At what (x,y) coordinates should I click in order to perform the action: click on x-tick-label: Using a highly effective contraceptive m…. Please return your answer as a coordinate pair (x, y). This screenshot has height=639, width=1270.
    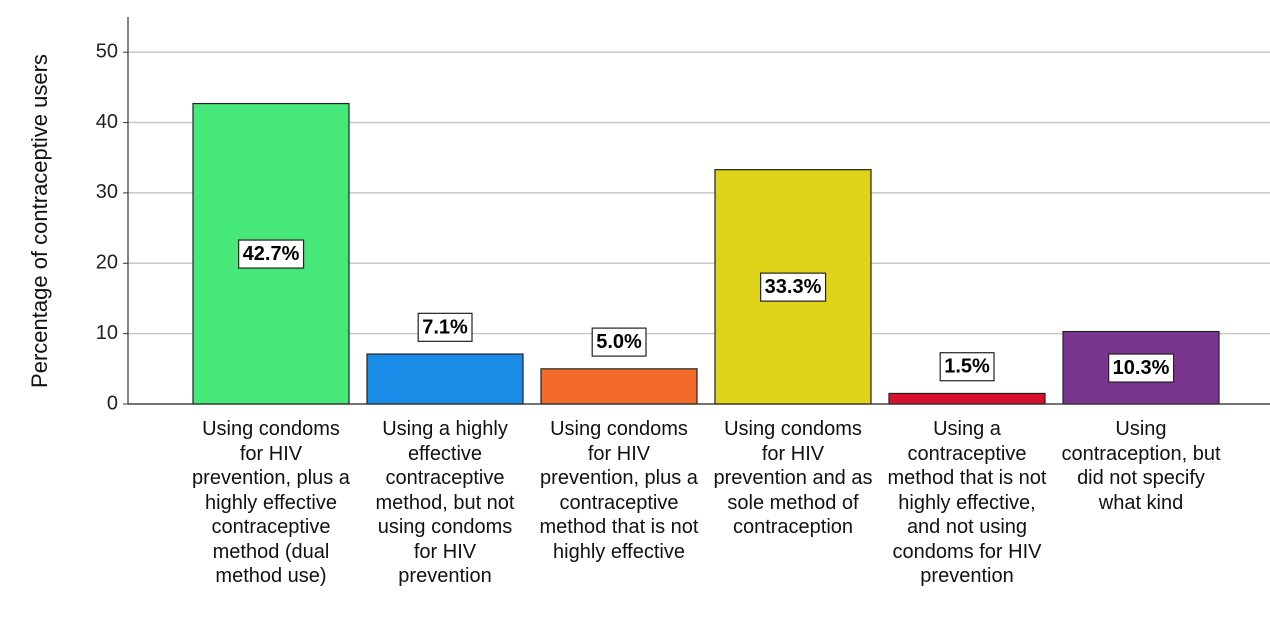
    Looking at the image, I should click on (445, 502).